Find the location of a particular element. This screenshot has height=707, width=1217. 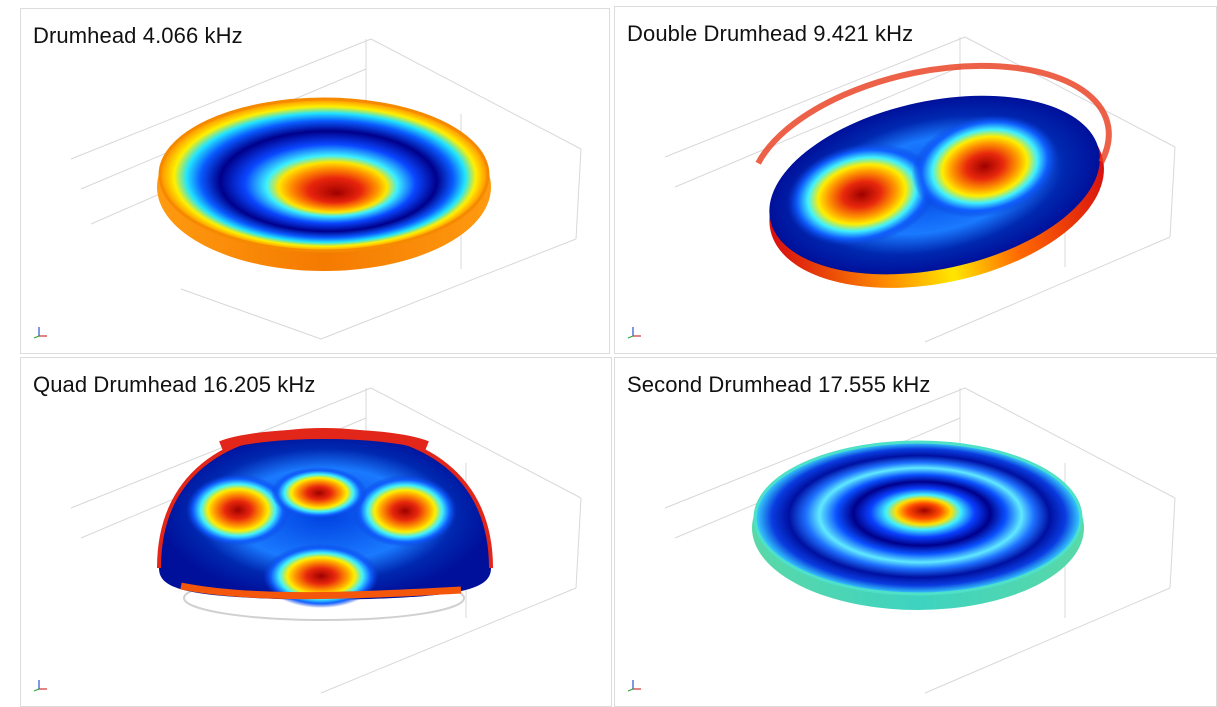

panel-title: Quad Drumhead 16.205 kHz is located at coordinates (174, 384).